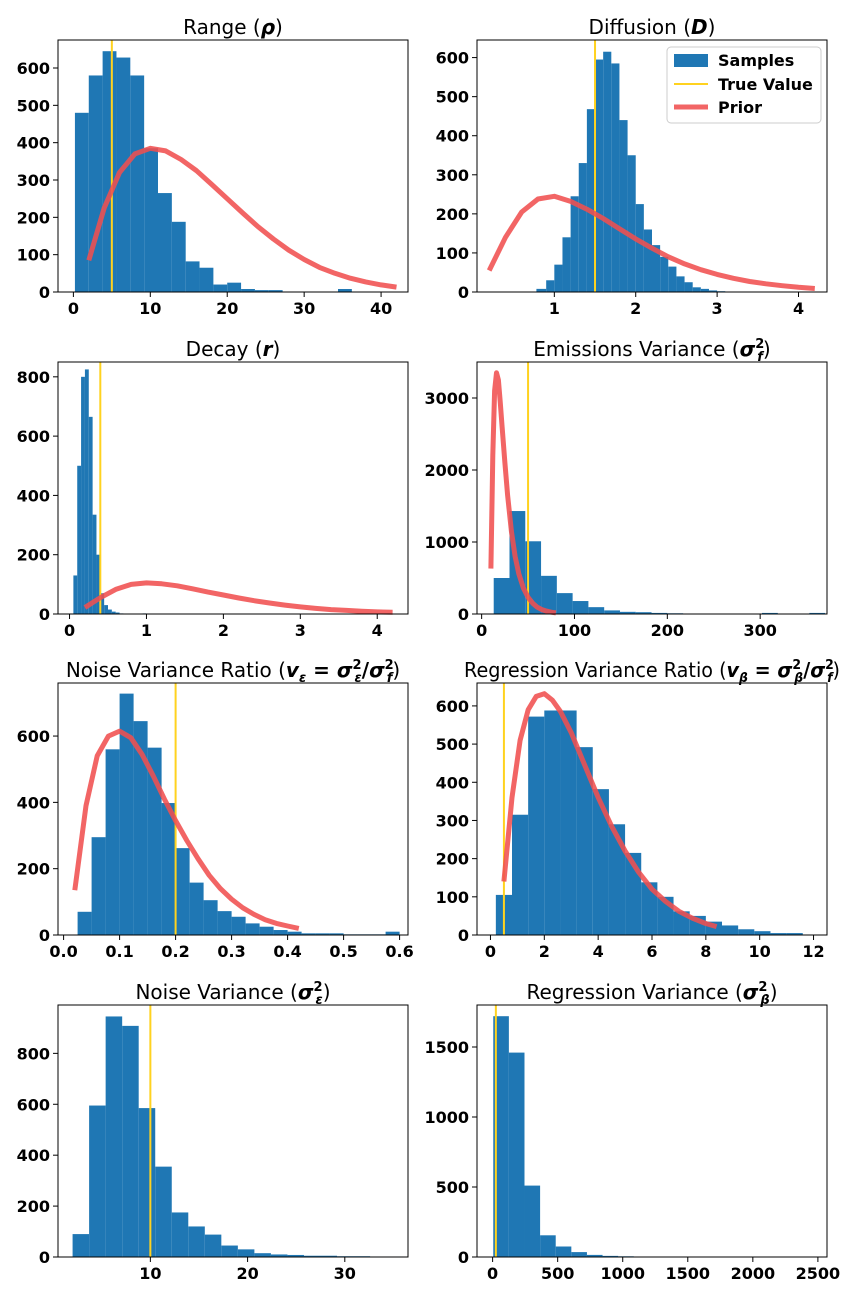 The image size is (864, 1296). I want to click on axes-frame, so click(652, 166).